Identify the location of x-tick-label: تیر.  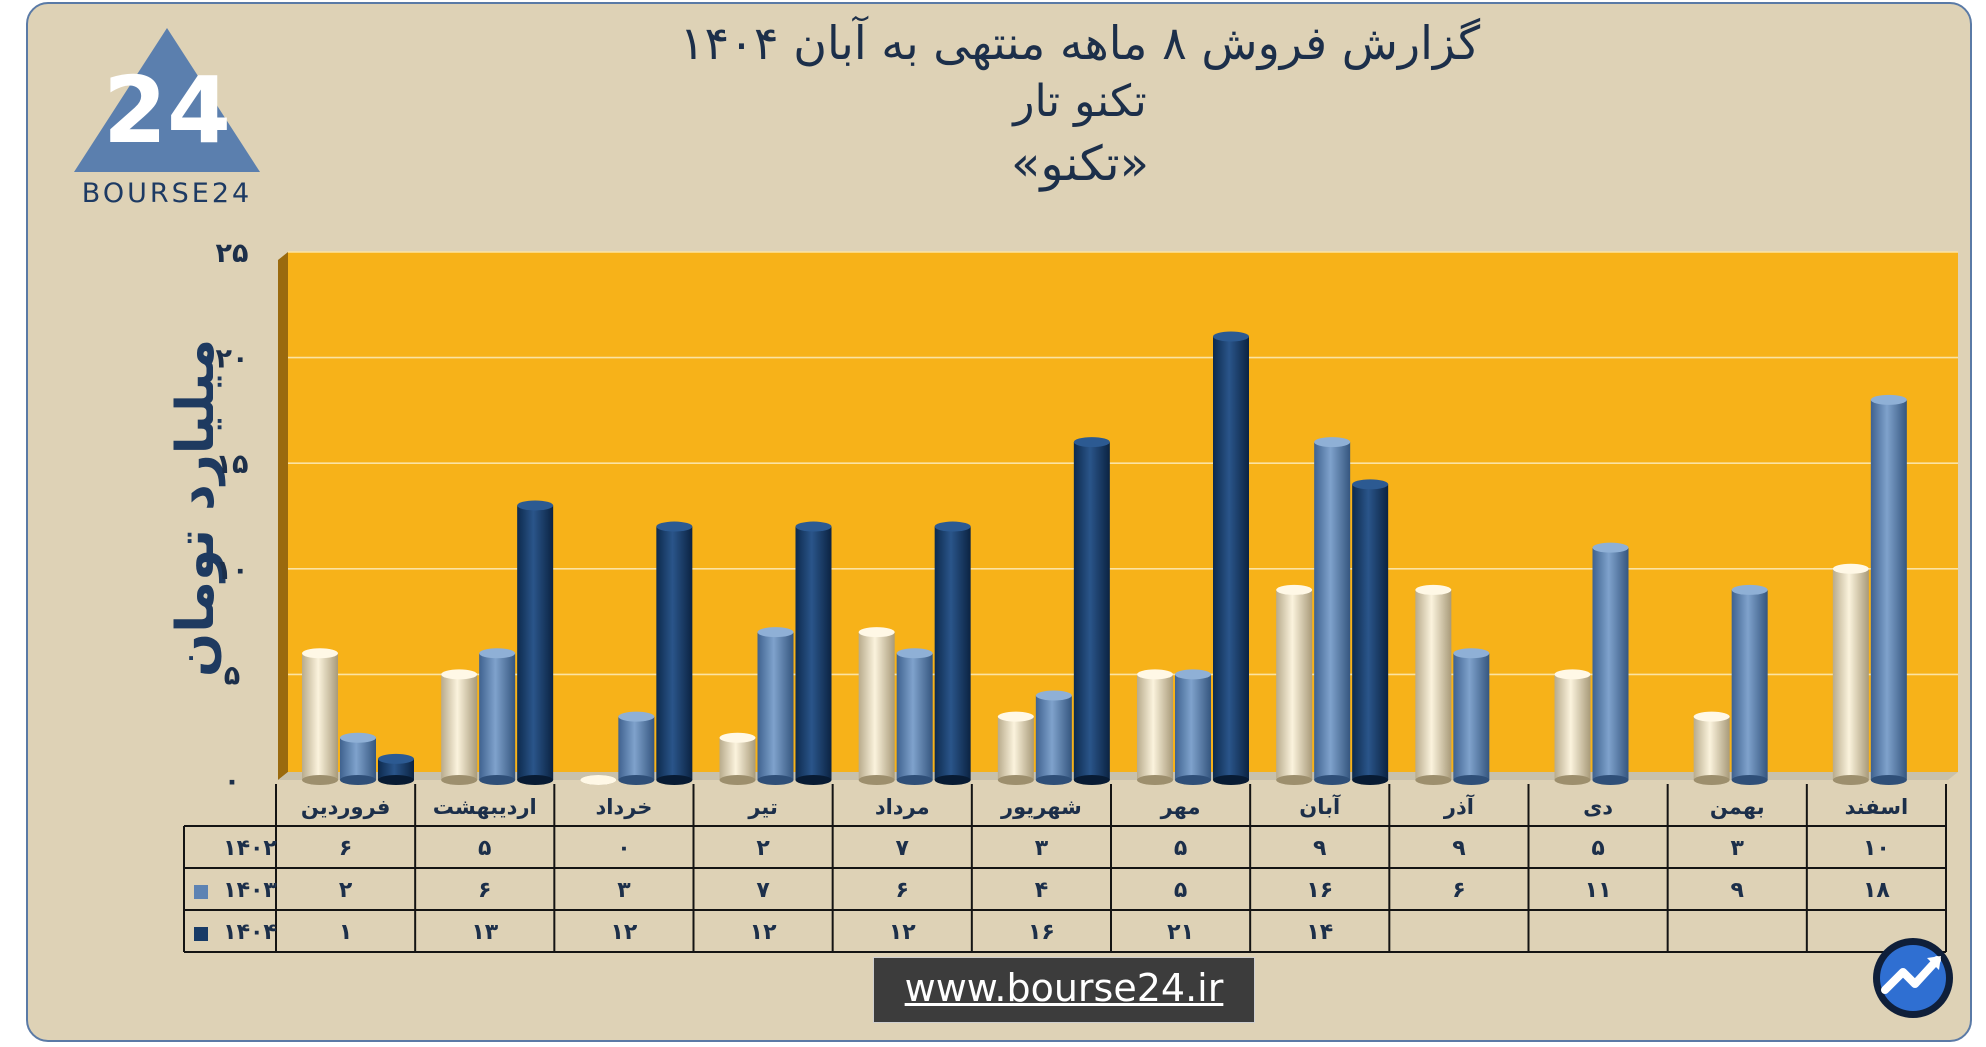
(762, 807).